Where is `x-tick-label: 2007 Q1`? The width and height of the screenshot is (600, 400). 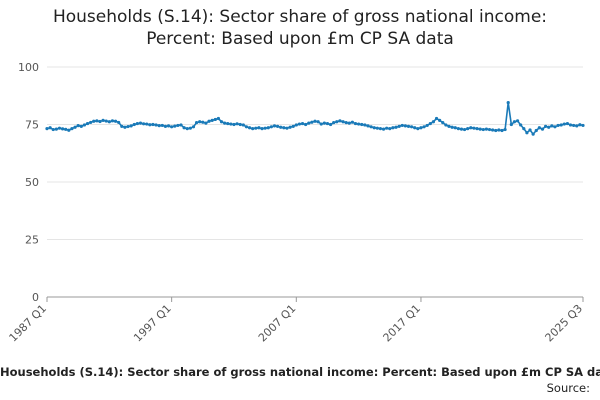
x-tick-label: 2007 Q1 is located at coordinates (277, 323).